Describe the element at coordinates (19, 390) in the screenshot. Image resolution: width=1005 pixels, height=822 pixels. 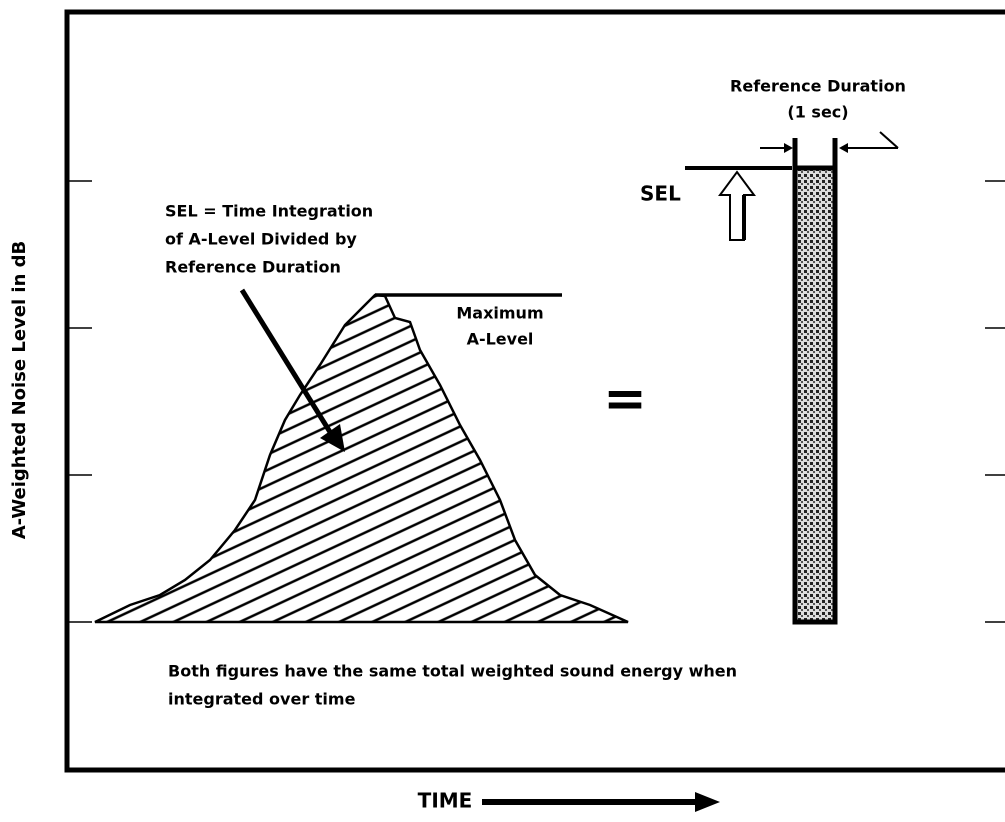
I see `y-axis-label: A-Weighted Noise Level in dB` at that location.